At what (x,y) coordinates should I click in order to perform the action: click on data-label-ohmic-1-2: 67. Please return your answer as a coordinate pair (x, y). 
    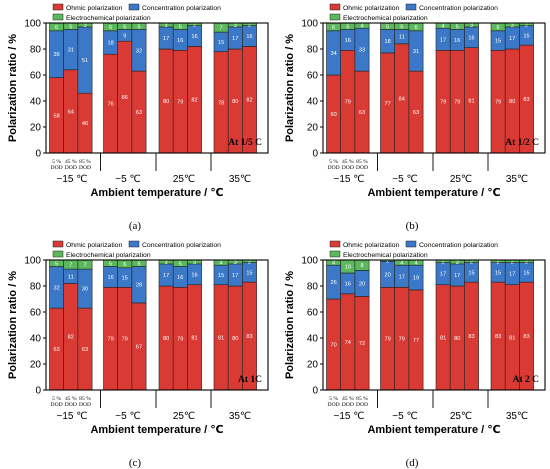
    Looking at the image, I should click on (139, 347).